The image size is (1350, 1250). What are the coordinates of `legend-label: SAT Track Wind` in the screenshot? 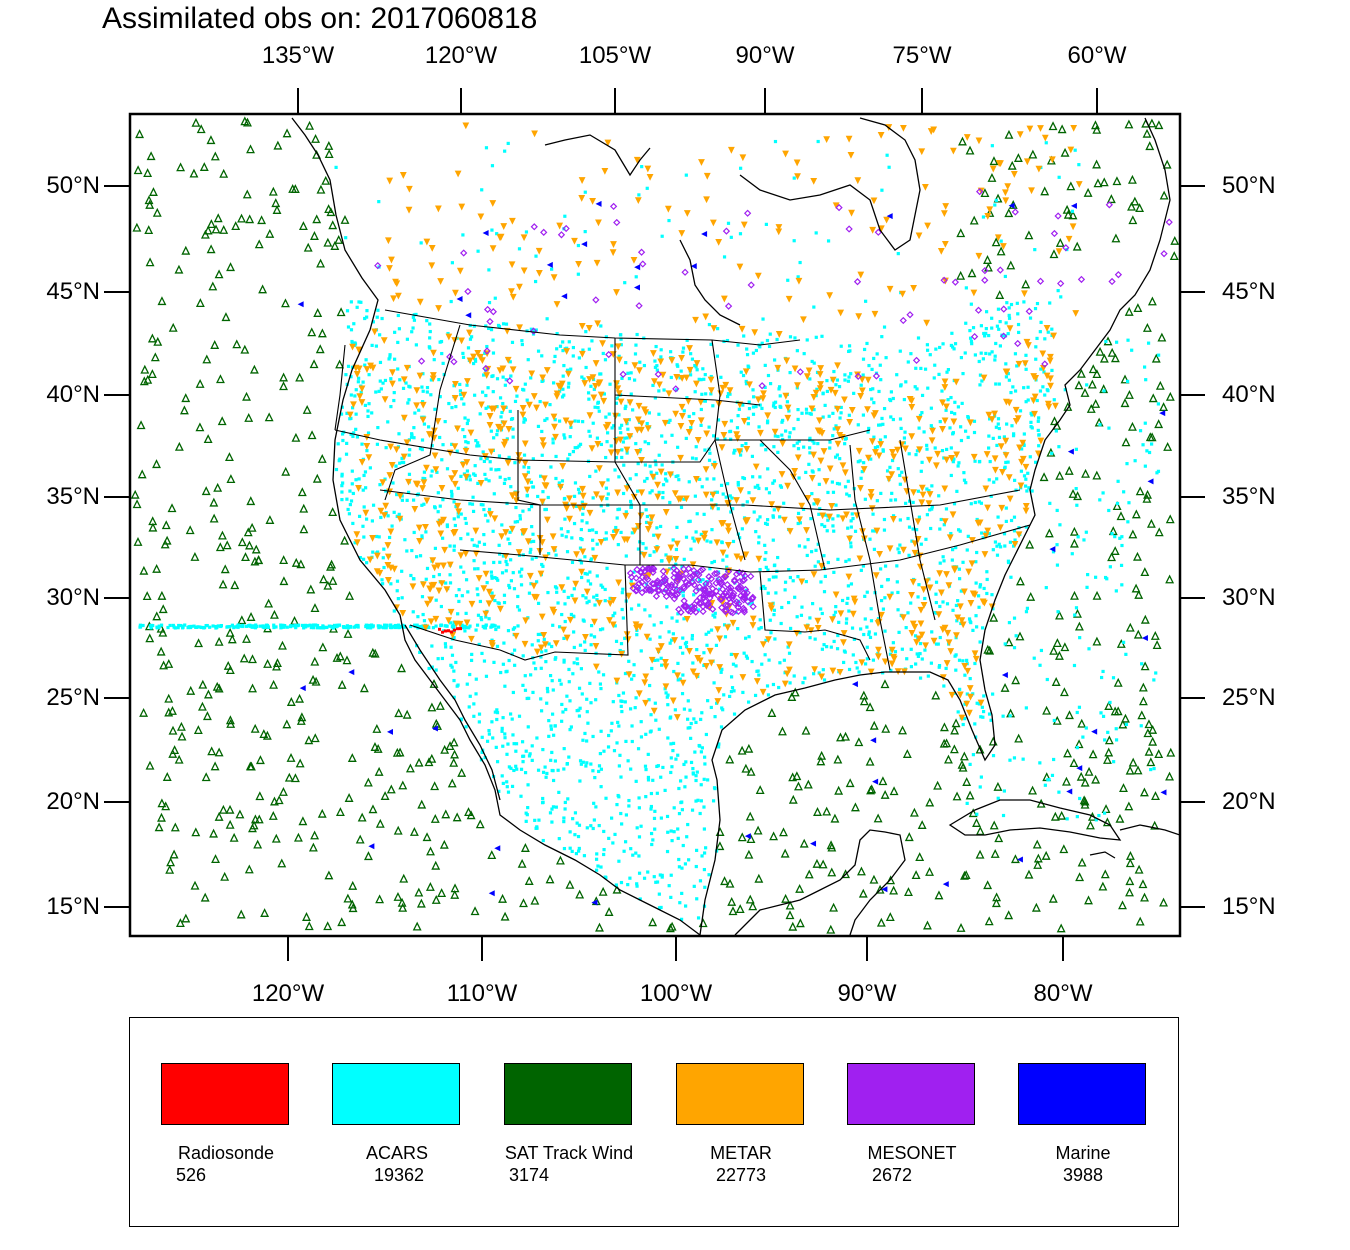 It's located at (569, 1153).